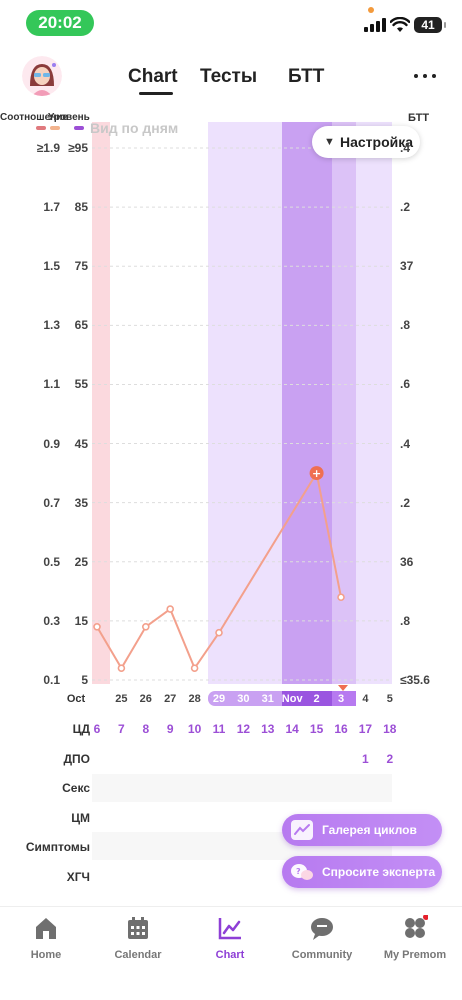 The width and height of the screenshot is (462, 1000). Describe the element at coordinates (405, 384) in the screenshot. I see `y-tick-bbt: .6` at that location.